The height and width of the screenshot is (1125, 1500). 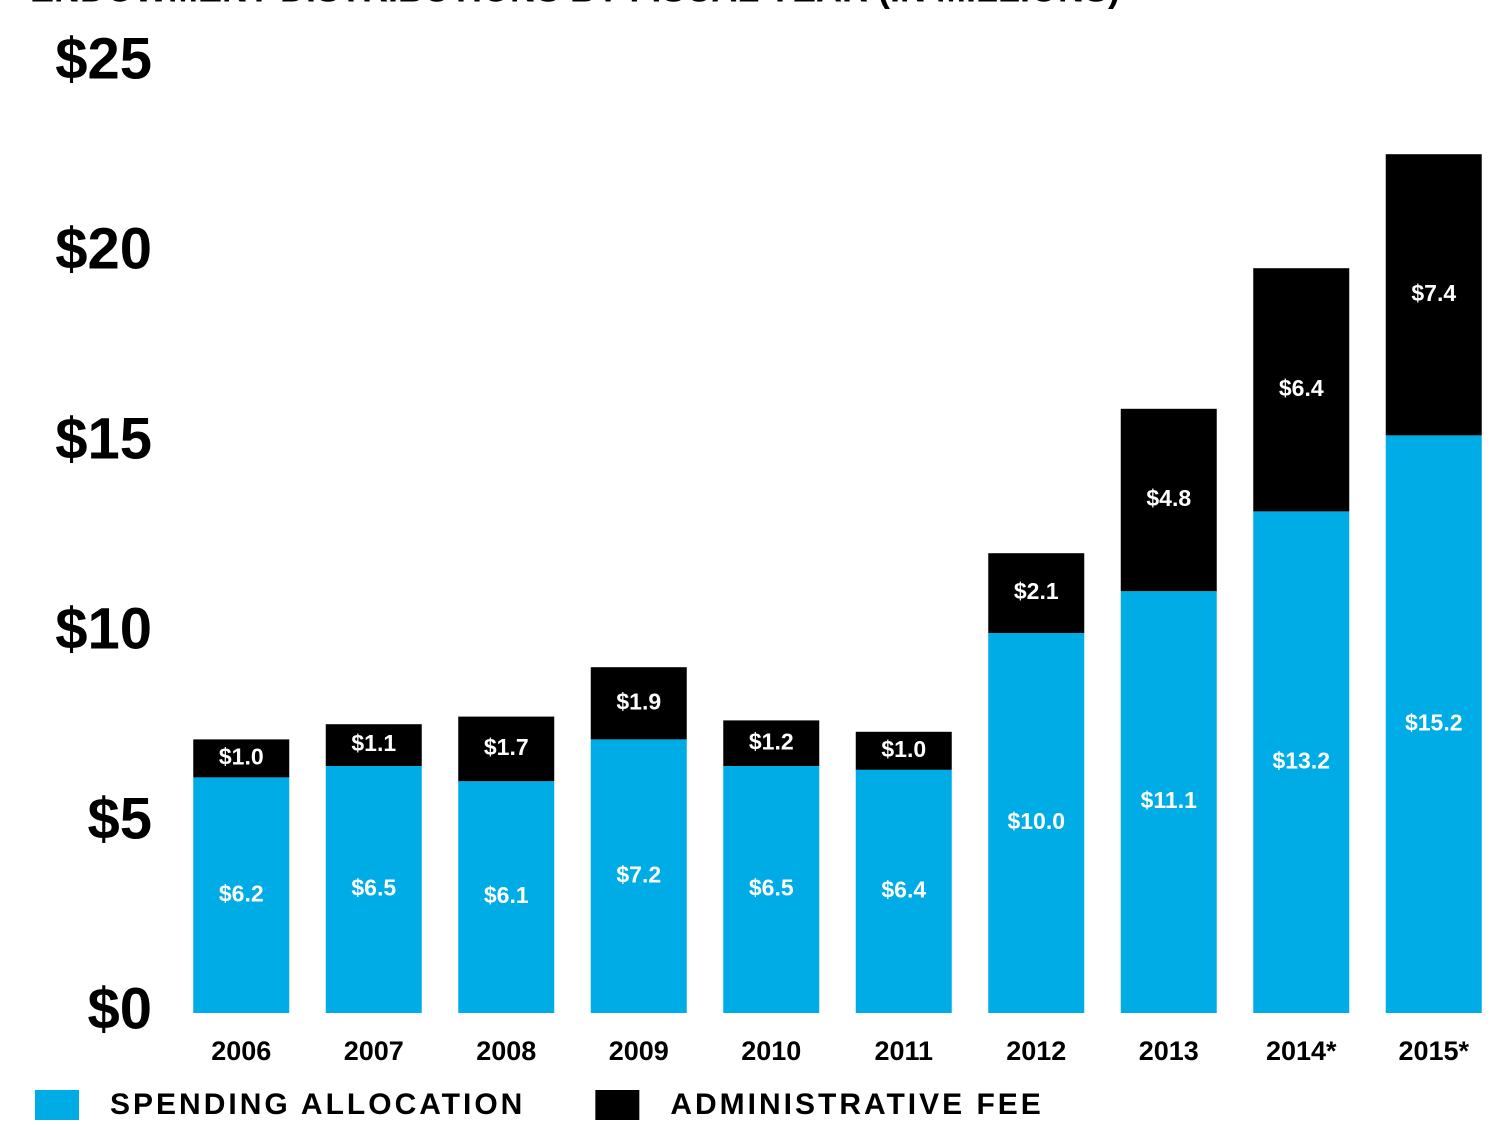 What do you see at coordinates (639, 1051) in the screenshot?
I see `x-tick-label: 2009` at bounding box center [639, 1051].